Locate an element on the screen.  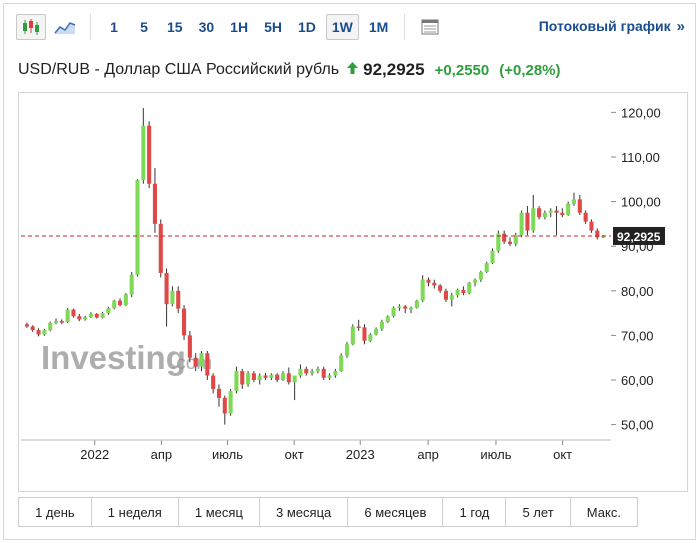
interval-button-1w: 1W is located at coordinates (342, 27).